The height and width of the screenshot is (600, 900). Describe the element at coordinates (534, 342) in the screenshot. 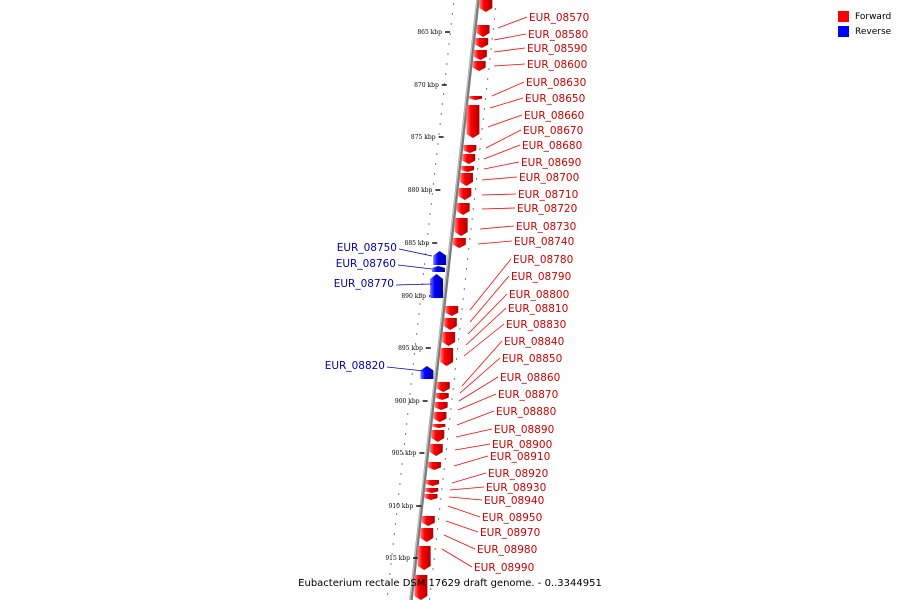

I see `forward-gene-label: EUR_08840` at that location.